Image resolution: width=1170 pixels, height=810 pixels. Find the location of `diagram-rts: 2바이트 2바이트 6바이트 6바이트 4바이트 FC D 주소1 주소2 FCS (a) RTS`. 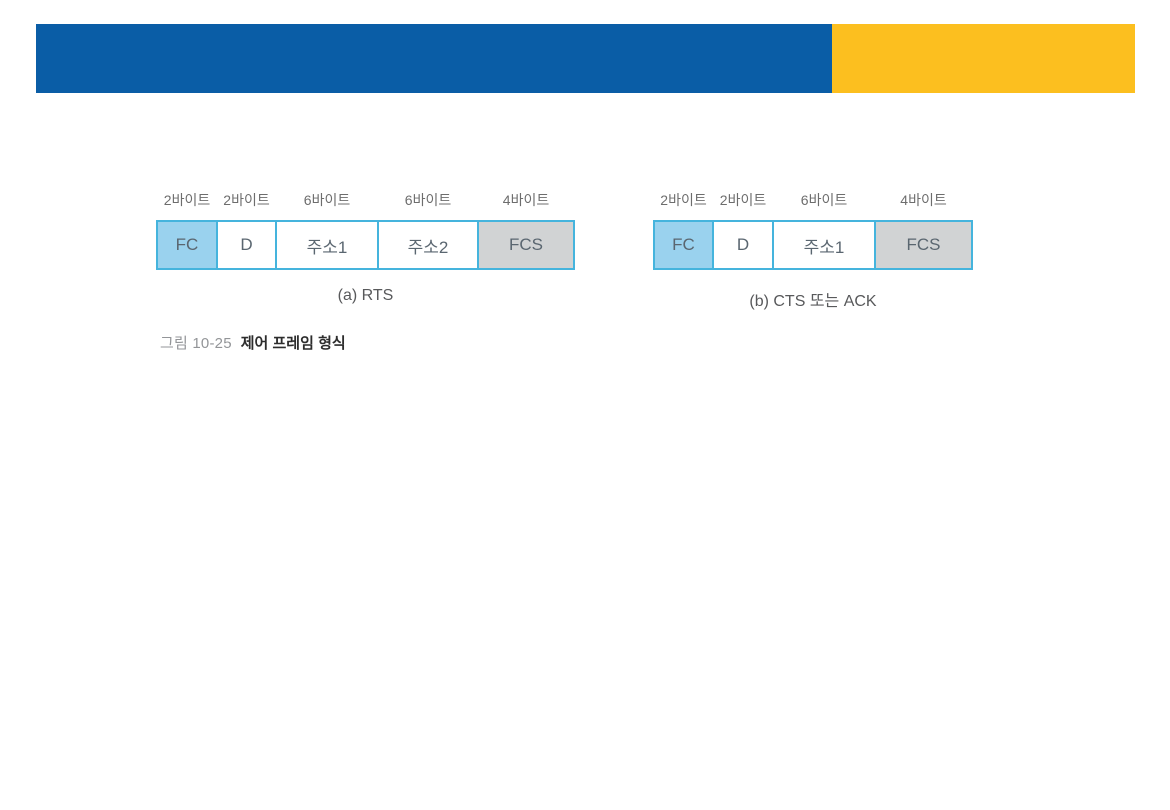

diagram-rts: 2바이트 2바이트 6바이트 6바이트 4바이트 FC D 주소1 주소2 FCS (a) RTS is located at coordinates (365, 248).